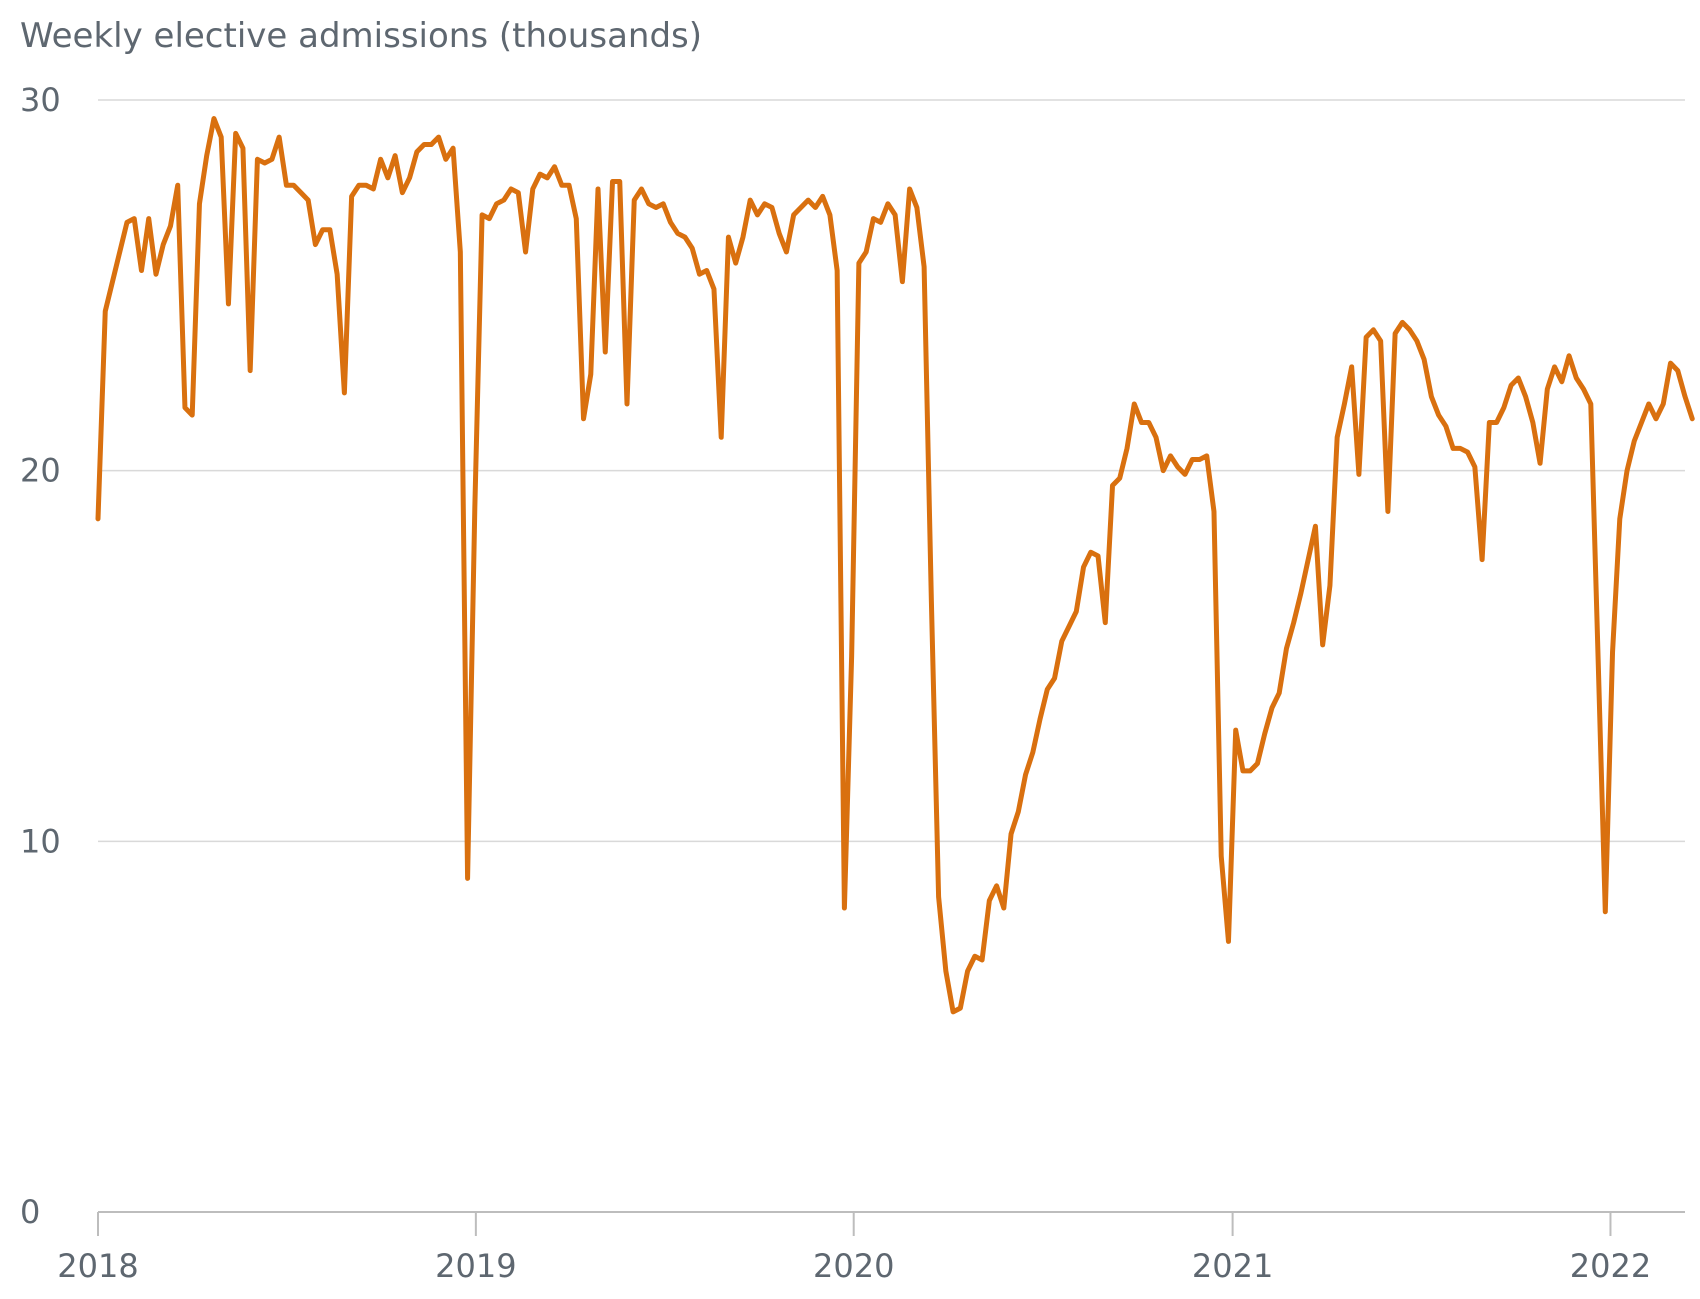 This screenshot has height=1299, width=1700. What do you see at coordinates (30, 1212) in the screenshot?
I see `y-tick-label-0: 0` at bounding box center [30, 1212].